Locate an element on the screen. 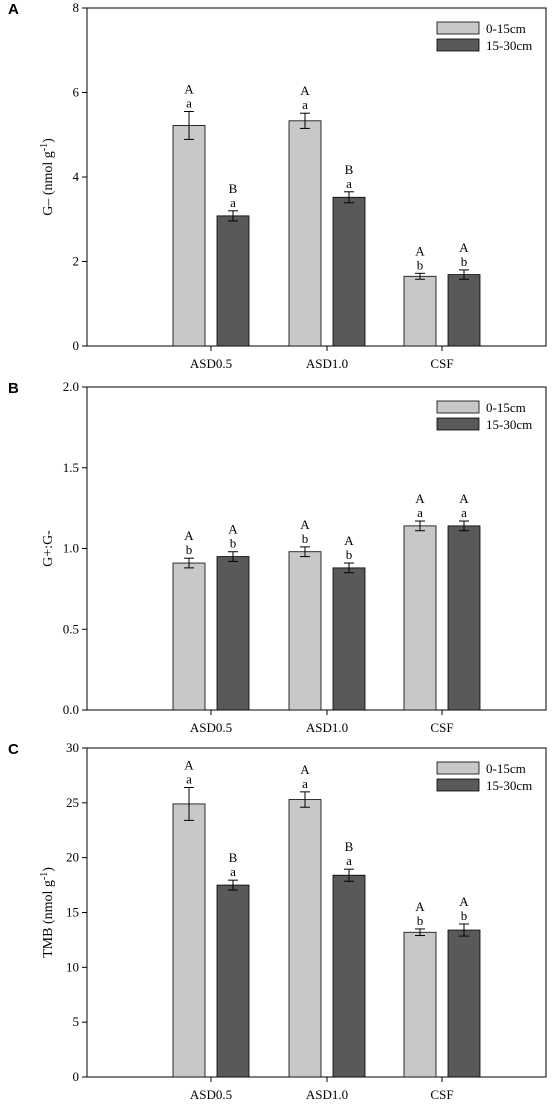 The height and width of the screenshot is (1106, 555). bar-0-15cm-CSF is located at coordinates (420, 1004).